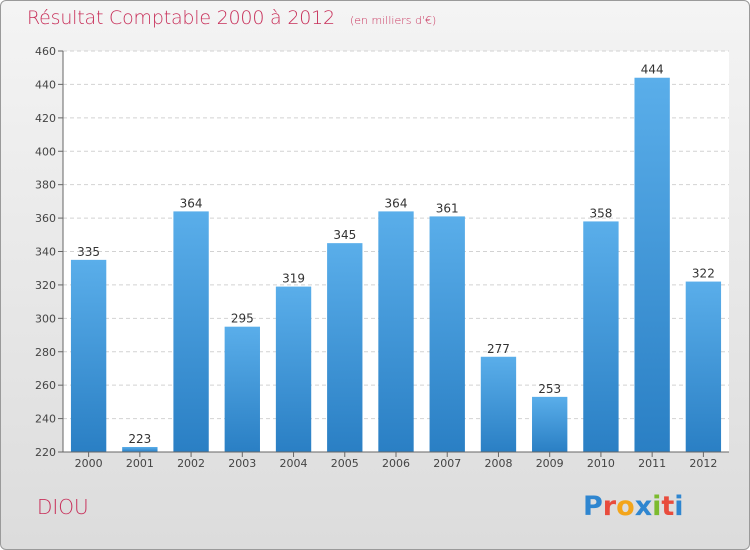  I want to click on y-tick-label: 340, so click(45, 252).